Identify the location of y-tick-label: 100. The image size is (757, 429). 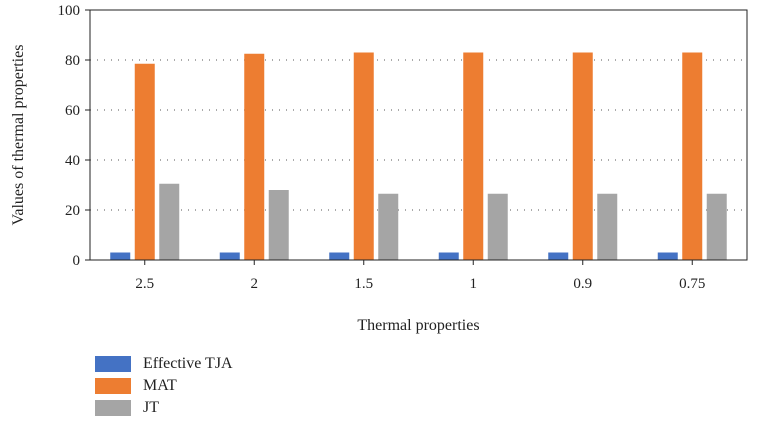
(69, 11).